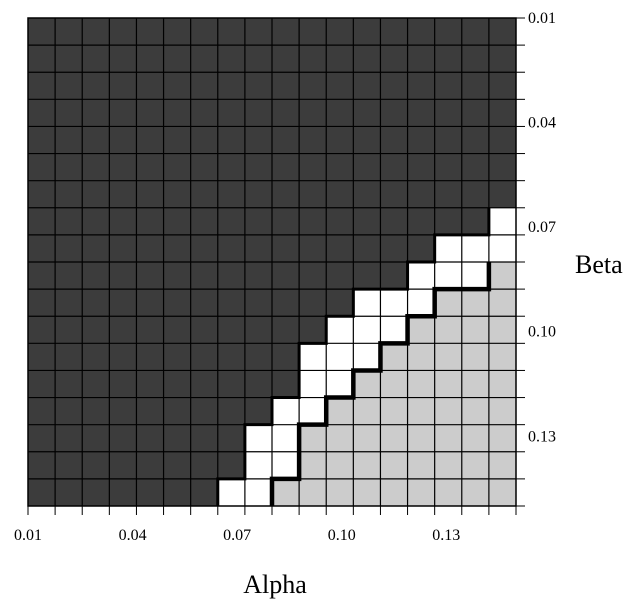 This screenshot has width=635, height=600. What do you see at coordinates (599, 264) in the screenshot?
I see `y-axis-title: Beta` at bounding box center [599, 264].